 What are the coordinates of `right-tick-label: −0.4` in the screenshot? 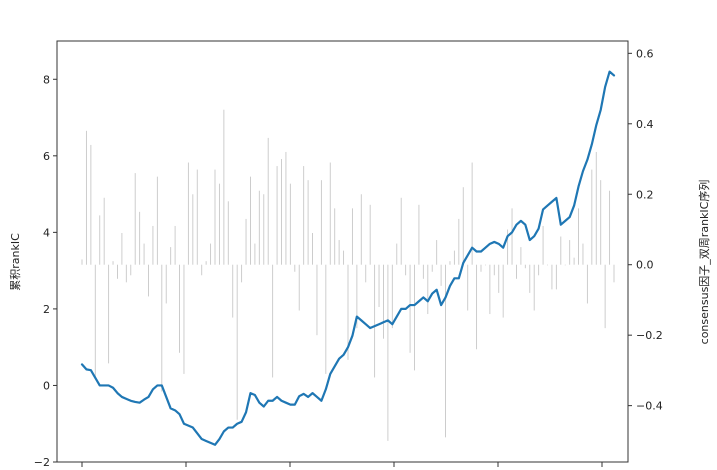 It's located at (649, 406).